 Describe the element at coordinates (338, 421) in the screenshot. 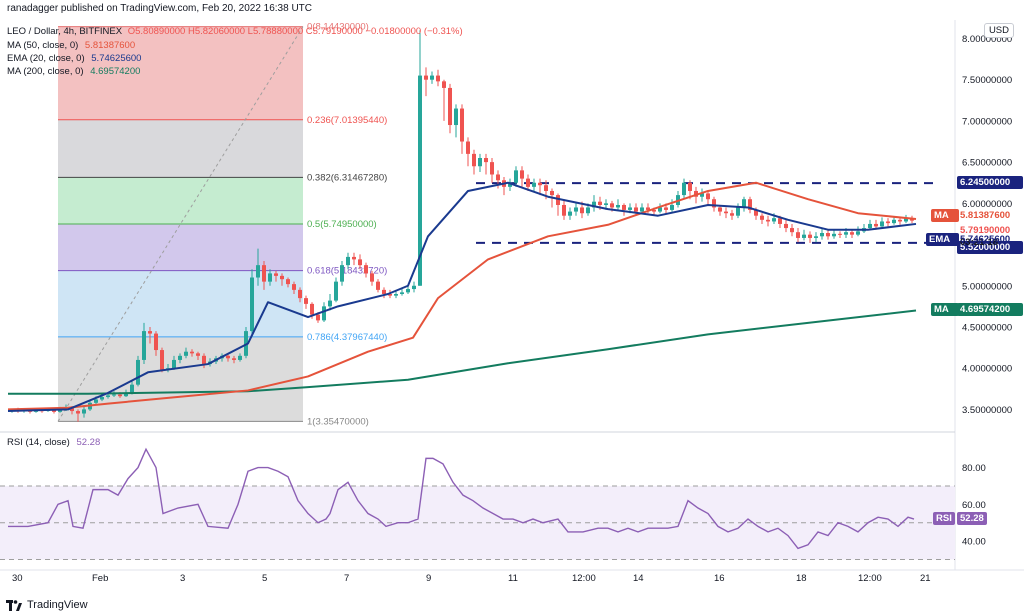

I see `fib-label-1: 1(3.35470000)` at that location.